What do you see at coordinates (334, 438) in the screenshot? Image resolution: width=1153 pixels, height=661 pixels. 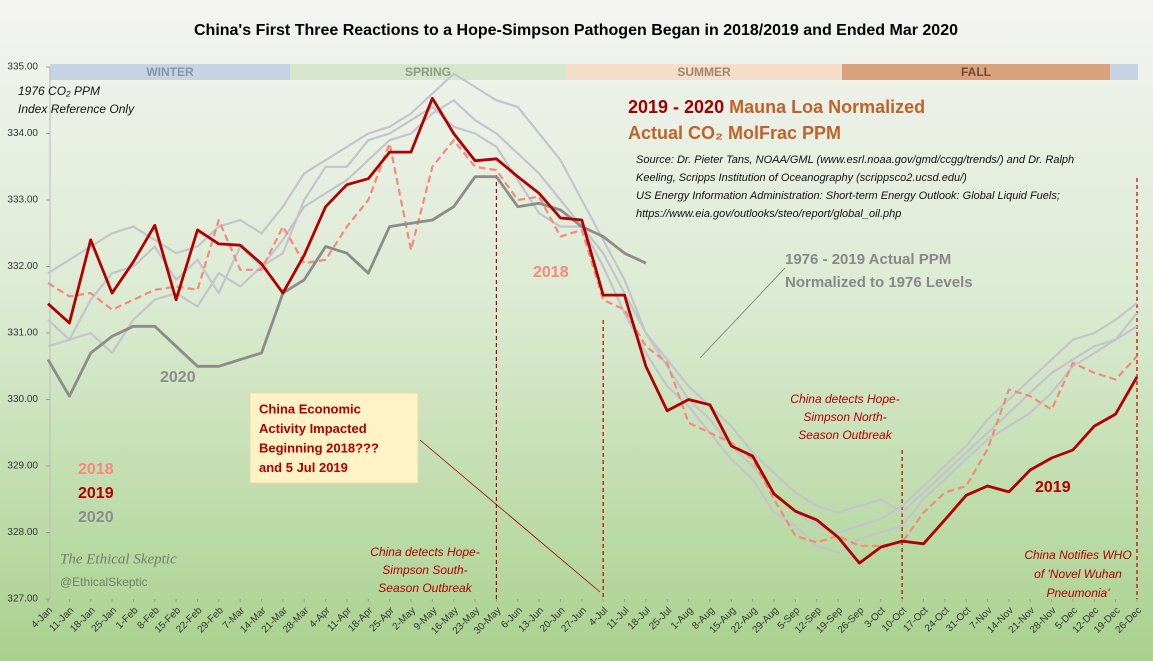 I see `impact-box` at bounding box center [334, 438].